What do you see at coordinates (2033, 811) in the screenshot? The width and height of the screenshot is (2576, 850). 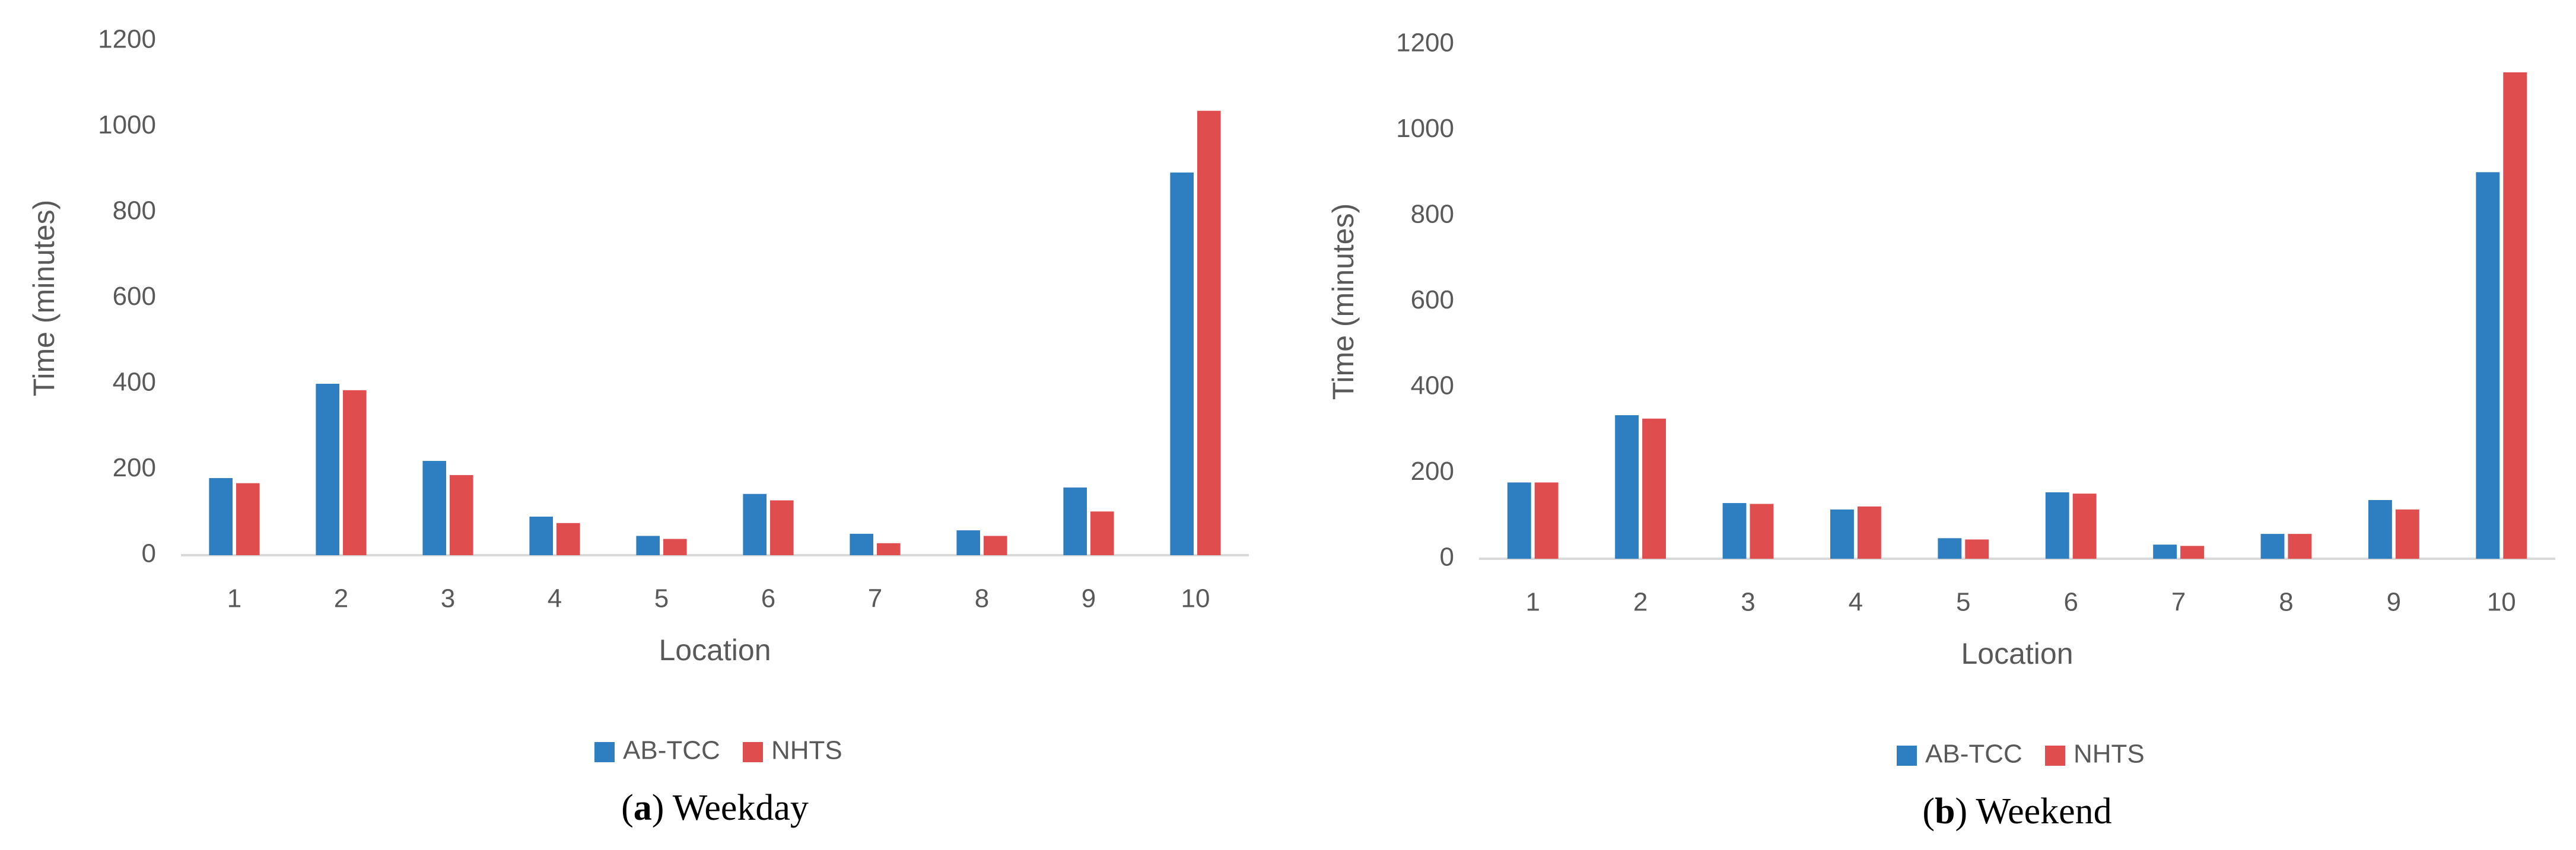 I see `caption-part: ) Weekend` at bounding box center [2033, 811].